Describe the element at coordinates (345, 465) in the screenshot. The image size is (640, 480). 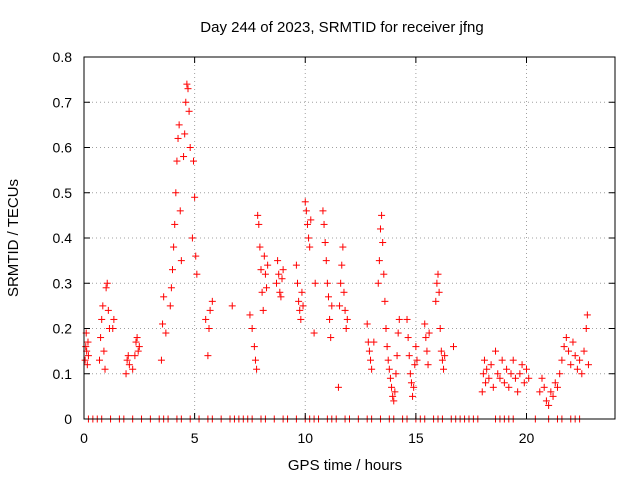
I see `x-axis-label: GPS time / hours` at that location.